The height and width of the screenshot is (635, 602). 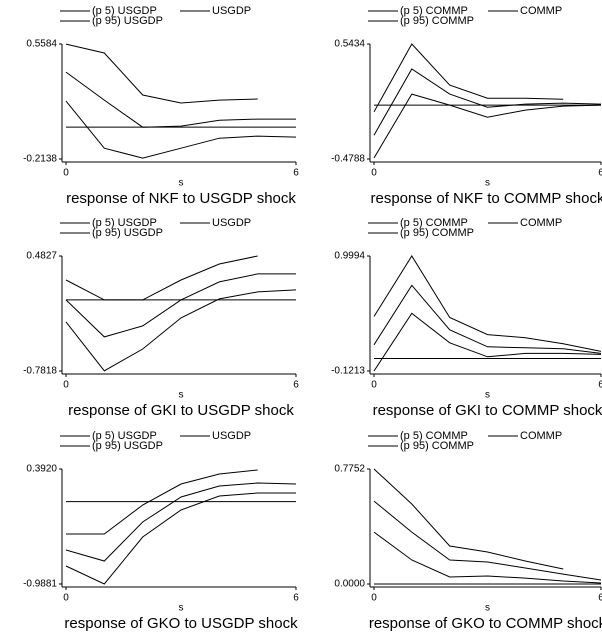 I want to click on y-tick-label: -0.1213, so click(x=348, y=371).